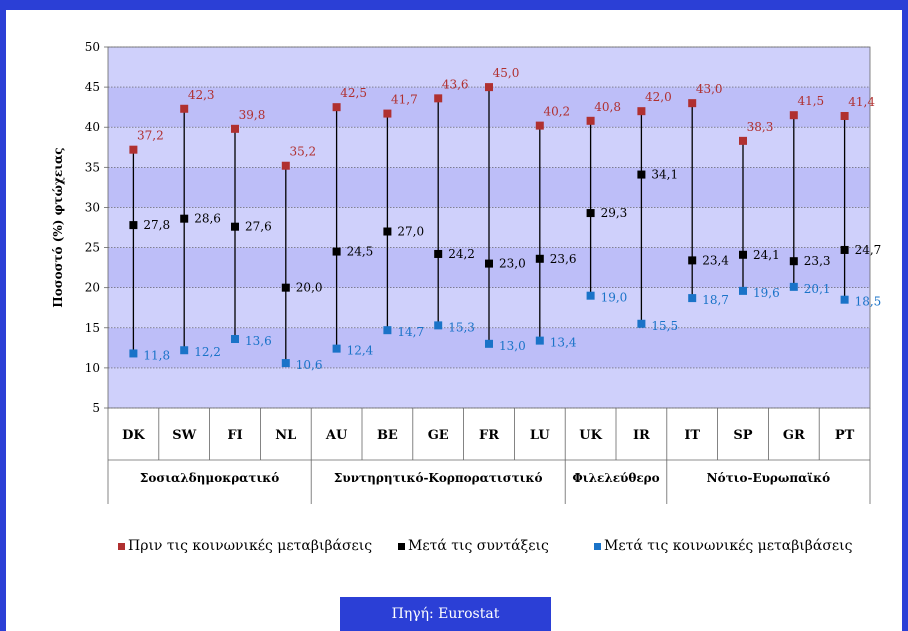 The height and width of the screenshot is (631, 908). Describe the element at coordinates (861, 102) in the screenshot. I see `data-label: 41,4` at that location.